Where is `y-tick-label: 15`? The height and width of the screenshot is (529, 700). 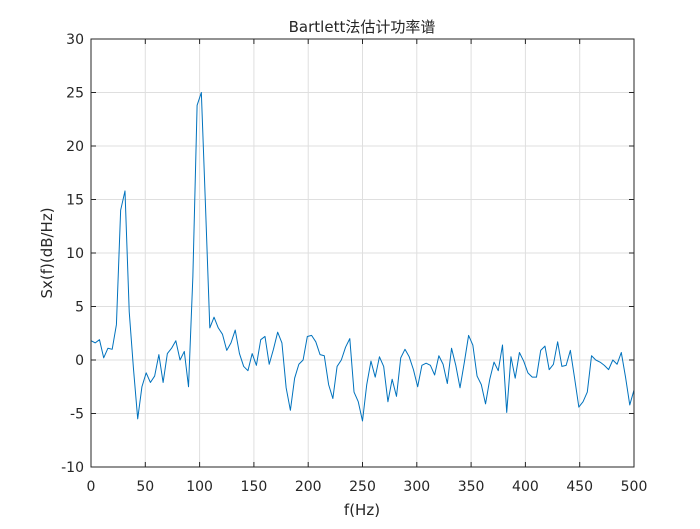 y-tick-label: 15 is located at coordinates (75, 201).